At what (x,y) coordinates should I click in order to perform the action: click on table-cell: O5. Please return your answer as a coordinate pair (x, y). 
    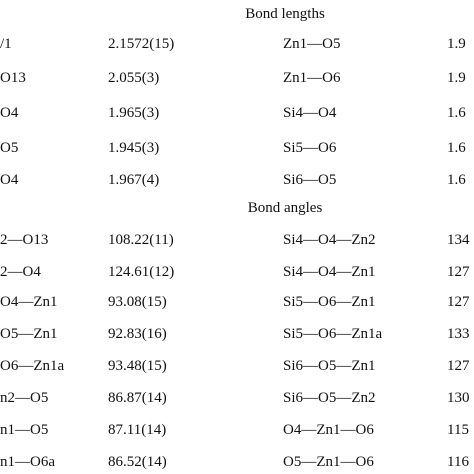
    Looking at the image, I should click on (9, 148).